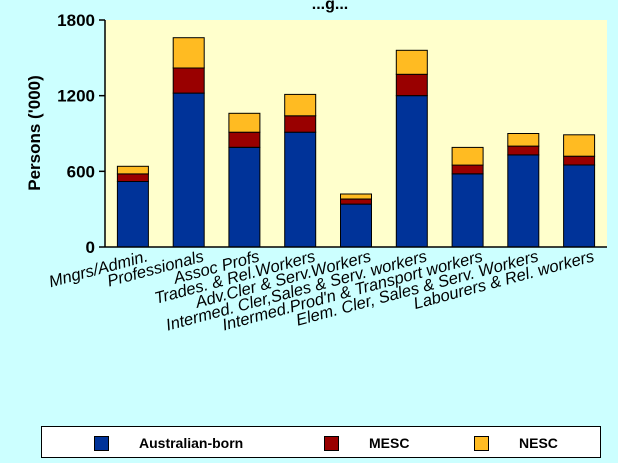 Image resolution: width=618 pixels, height=463 pixels. Describe the element at coordinates (244, 197) in the screenshot. I see `bar-australian-born-assoc-profs` at that location.